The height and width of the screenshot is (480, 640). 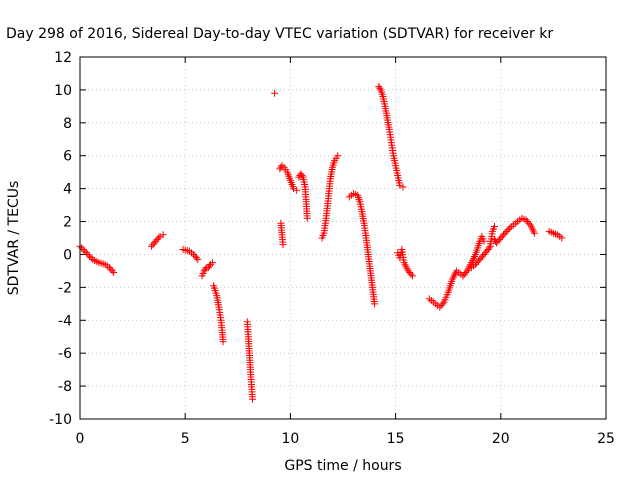 What do you see at coordinates (67, 223) in the screenshot?
I see `y-tick-label: 2` at bounding box center [67, 223].